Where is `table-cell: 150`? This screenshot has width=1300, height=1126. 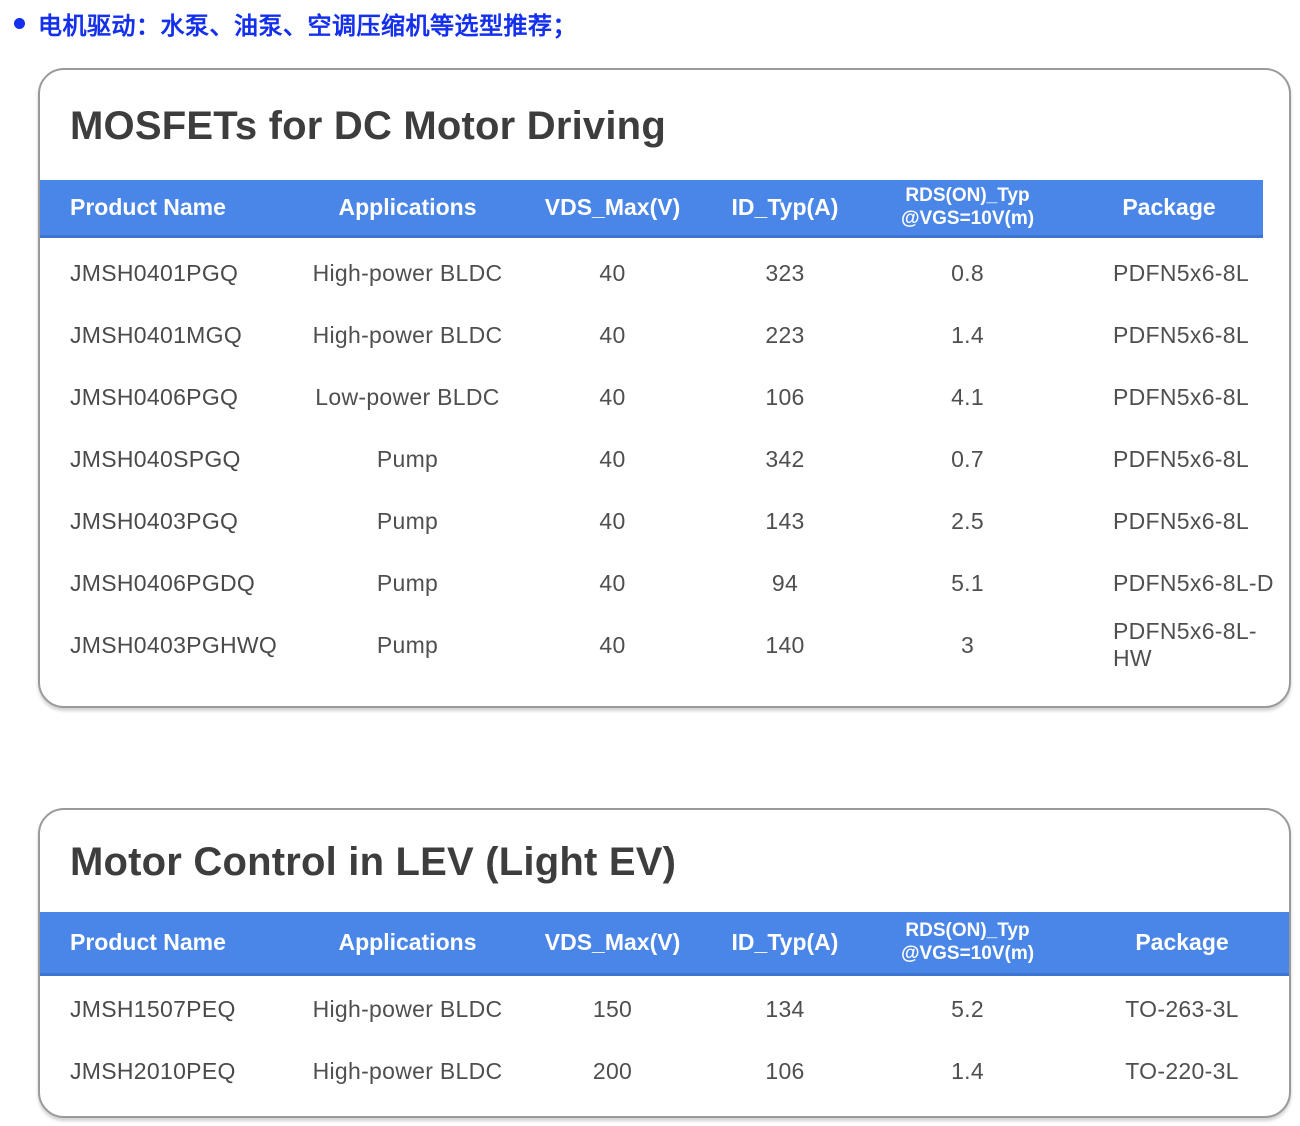 table-cell: 150 is located at coordinates (612, 1008).